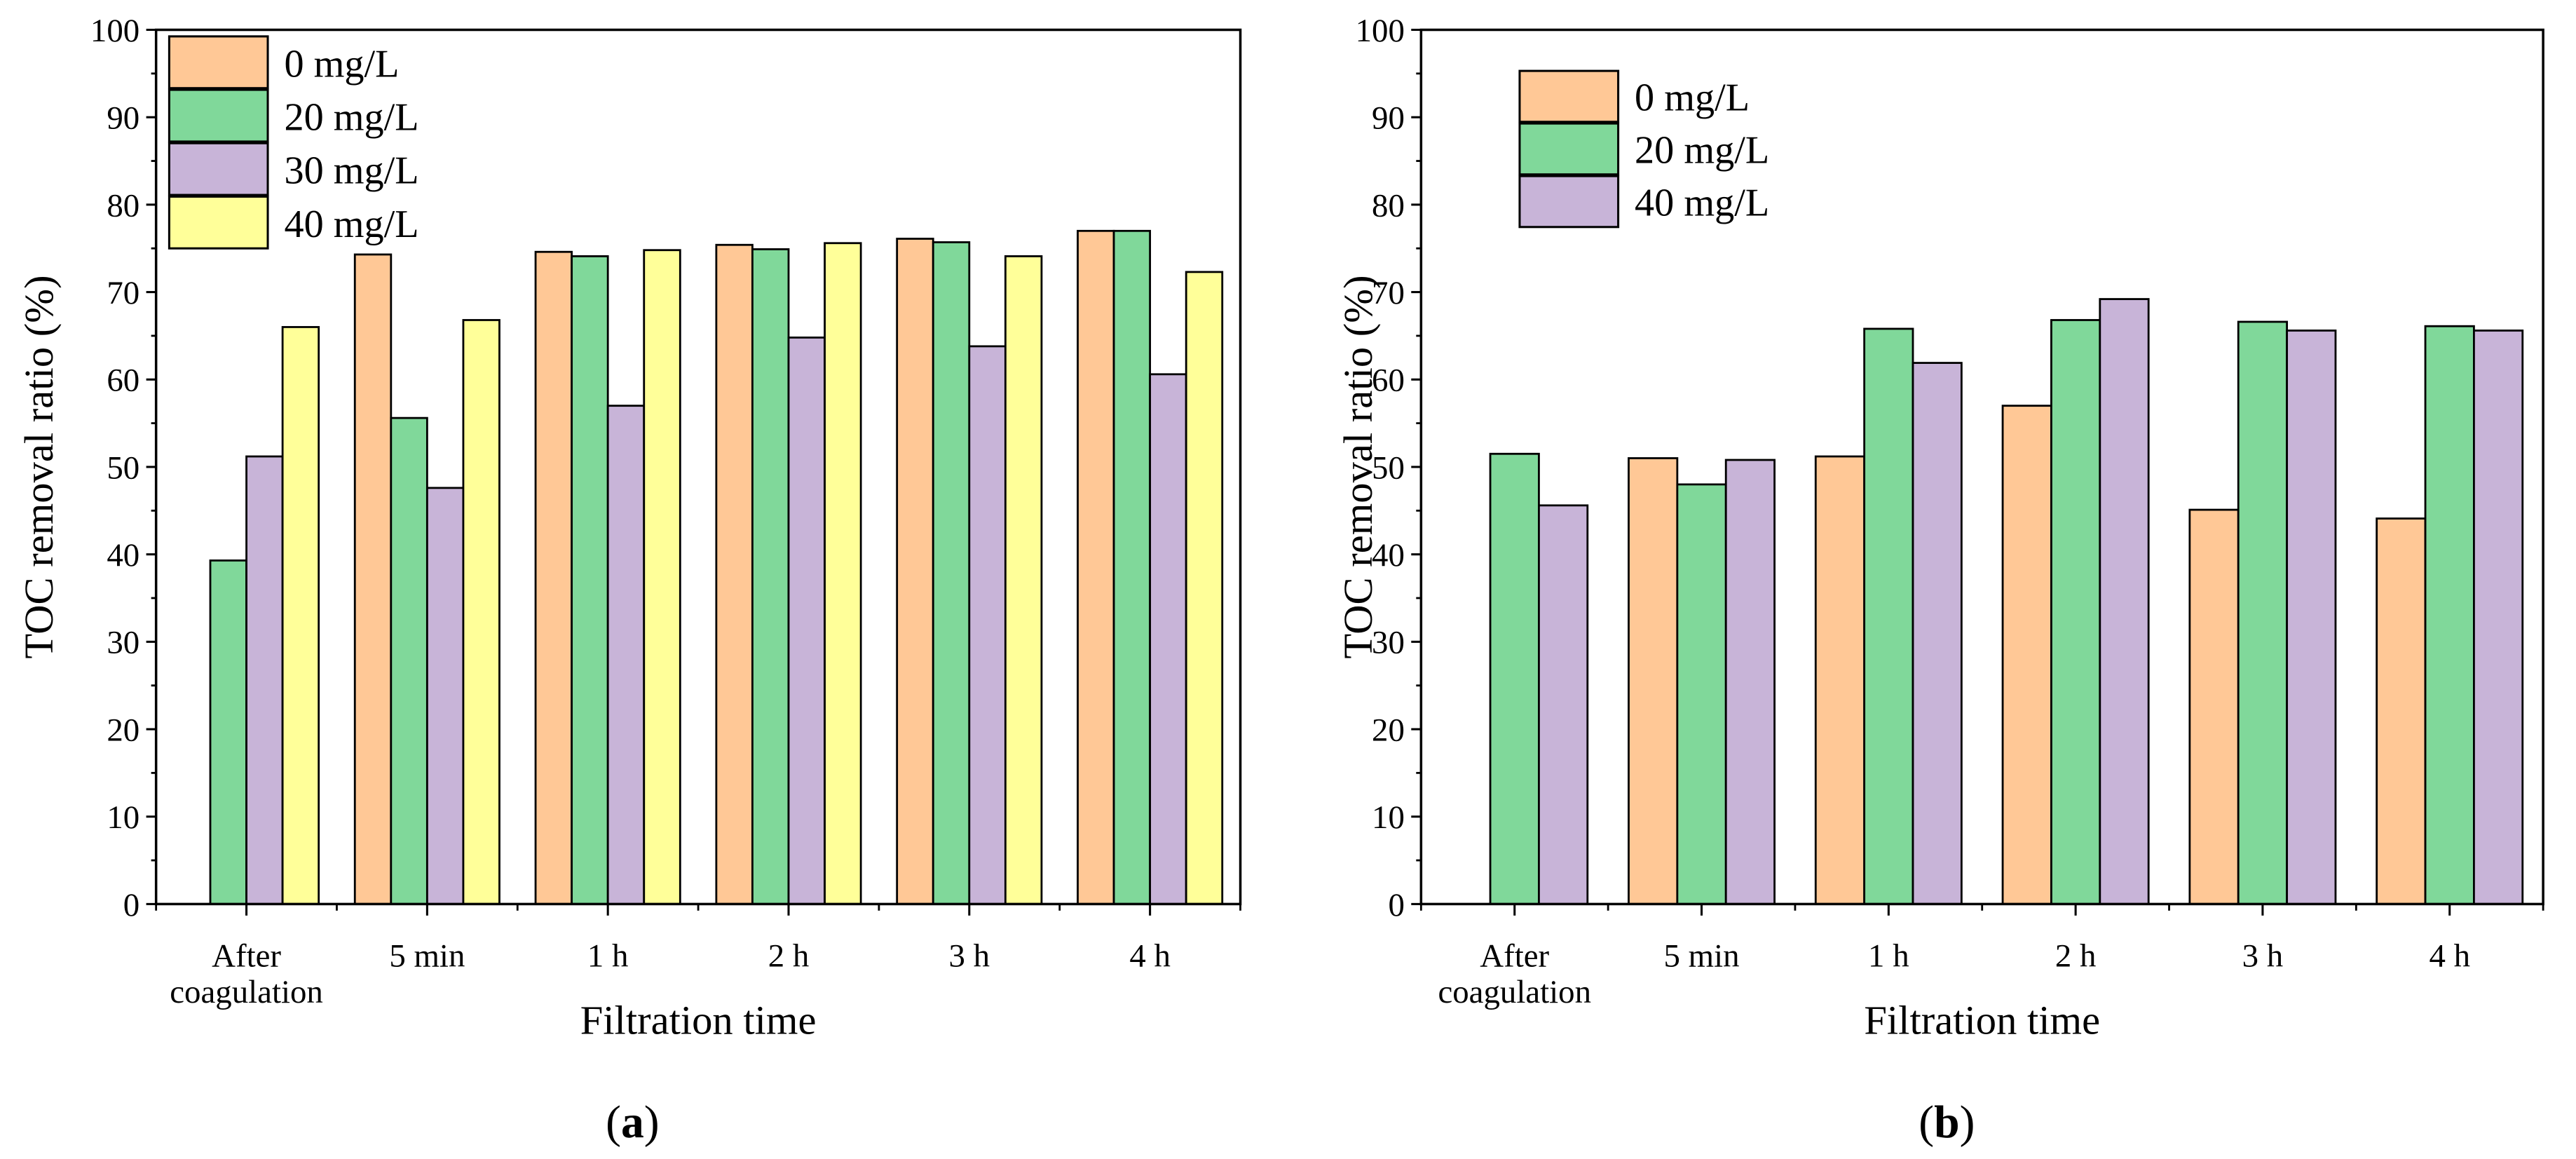 The width and height of the screenshot is (2576, 1159). I want to click on y-tick-label: 90, so click(1388, 119).